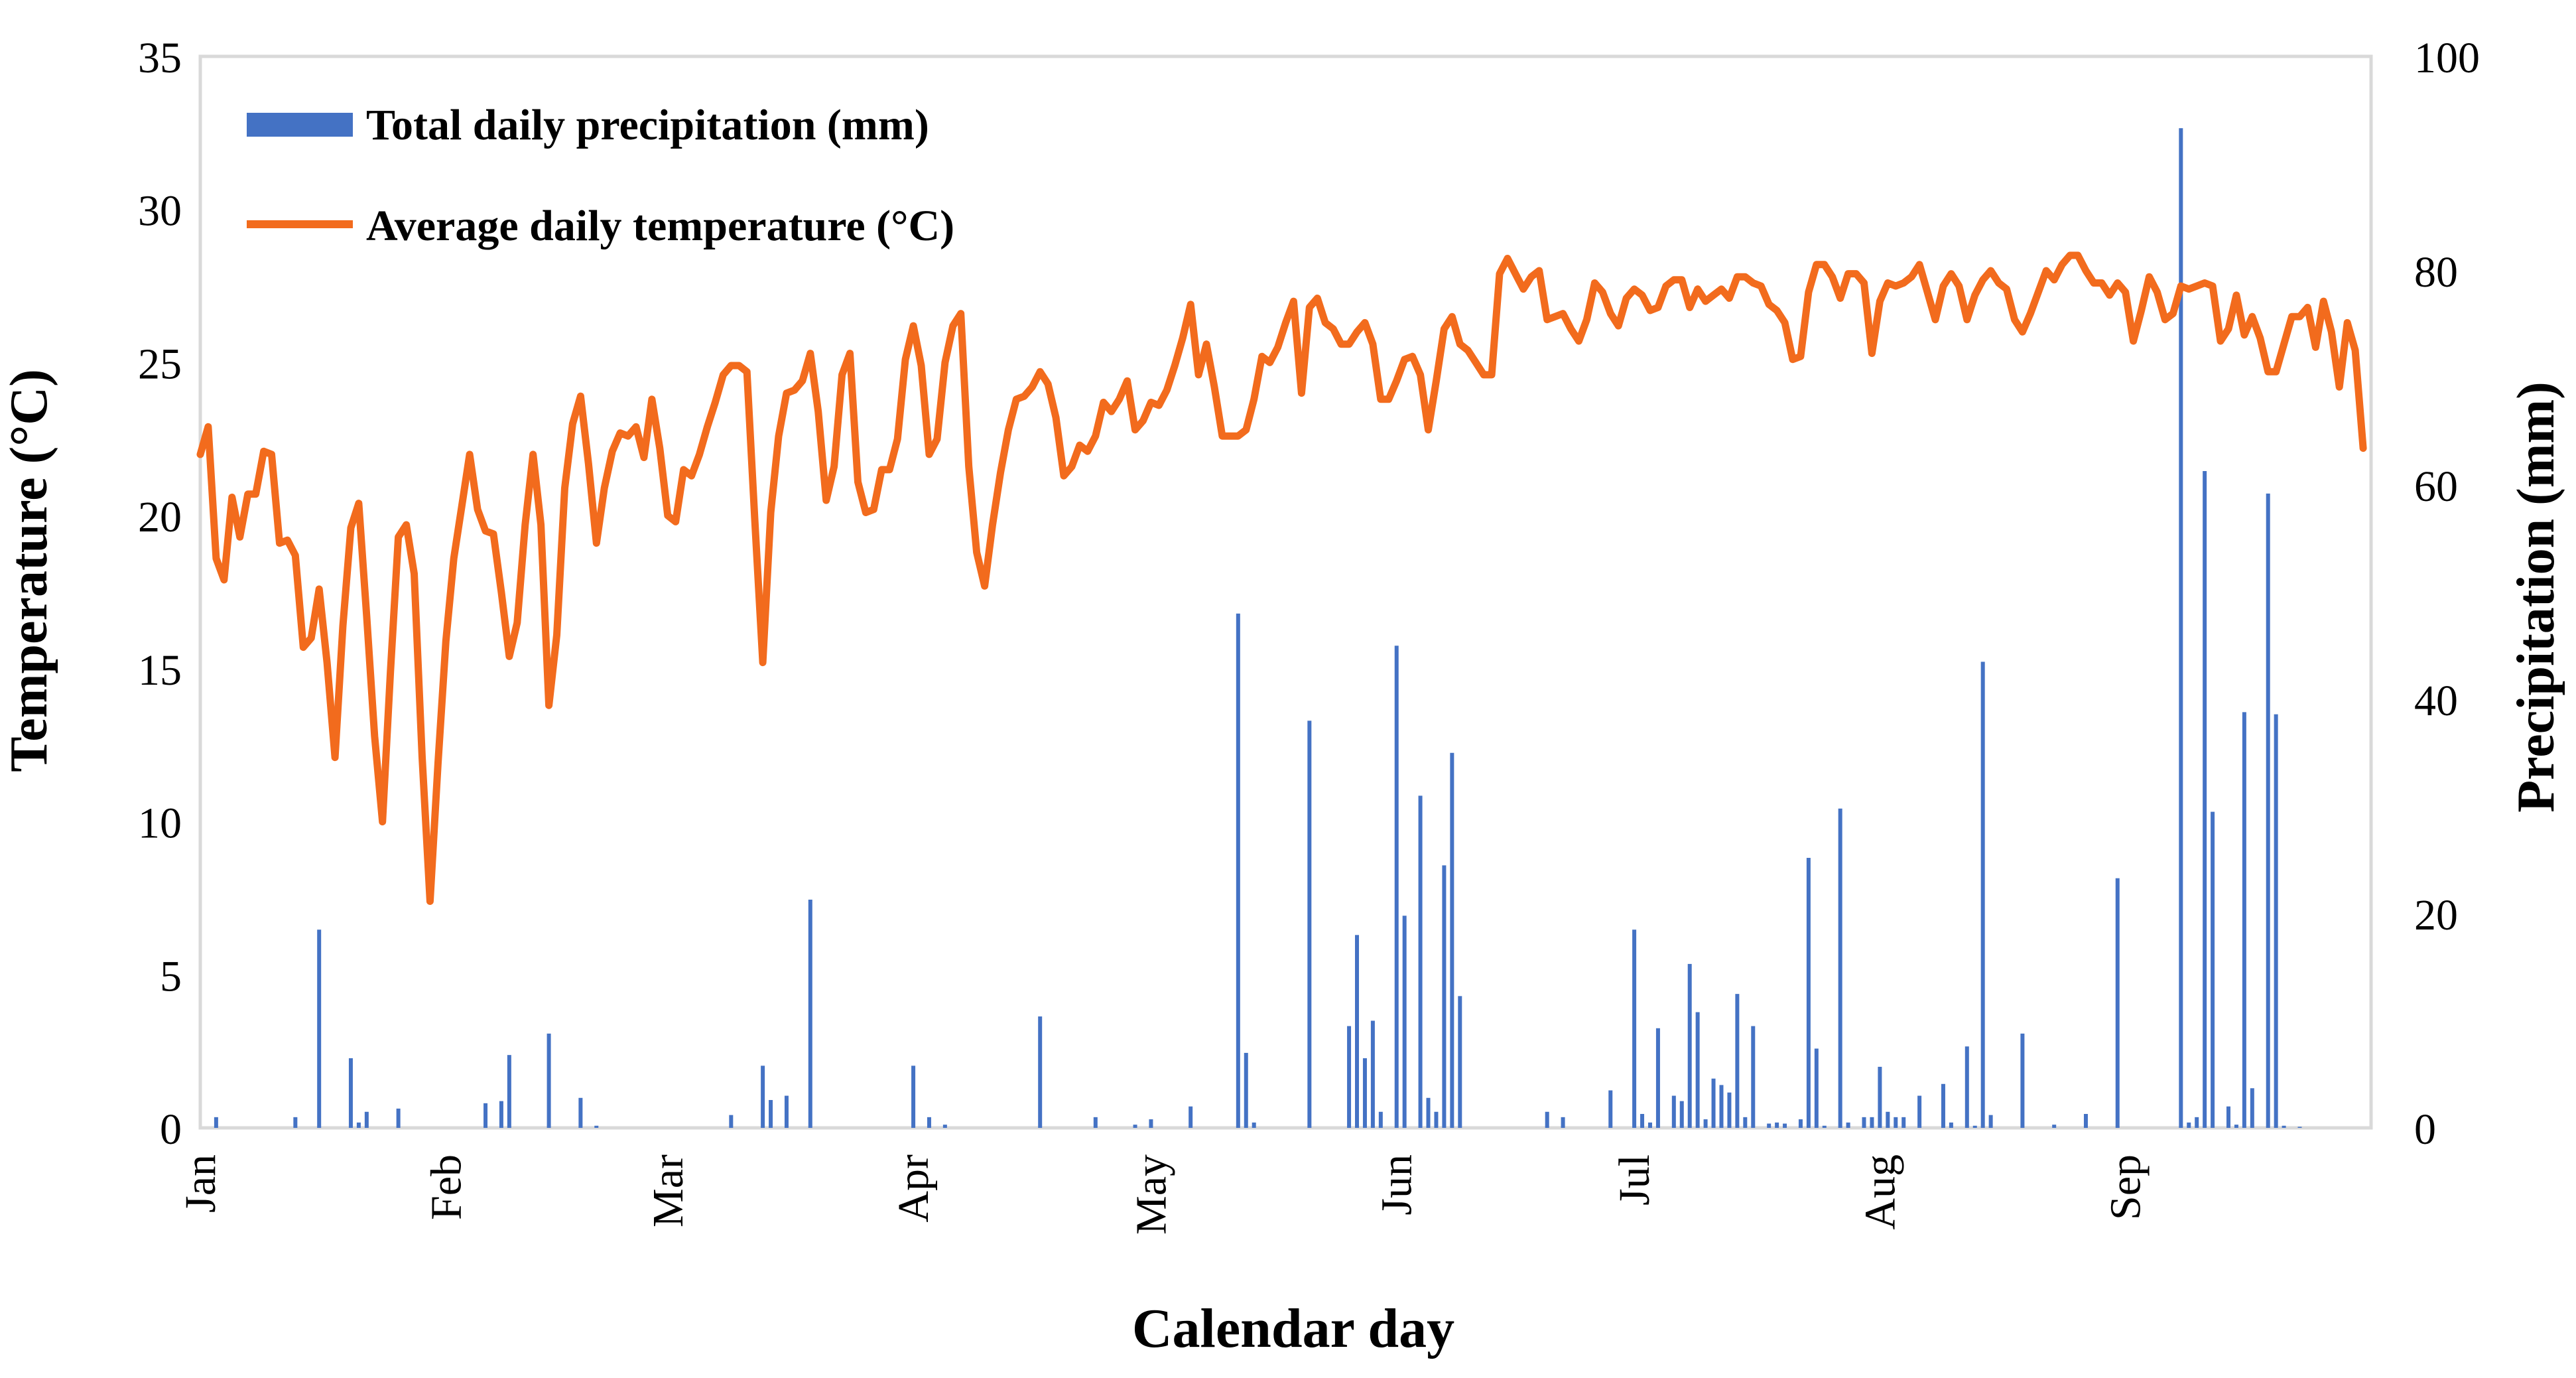 The height and width of the screenshot is (1378, 2576). I want to click on right-tick-label: 0, so click(2425, 1130).